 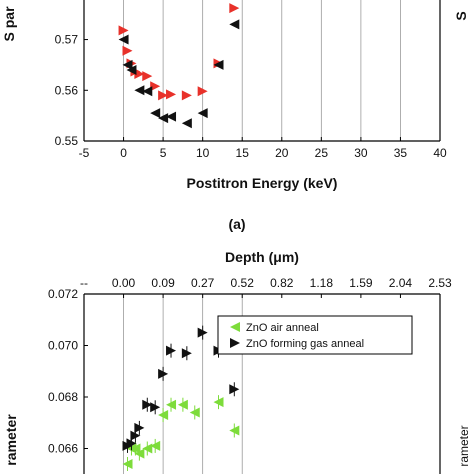 I want to click on top-tick-label: --, so click(x=84, y=283).